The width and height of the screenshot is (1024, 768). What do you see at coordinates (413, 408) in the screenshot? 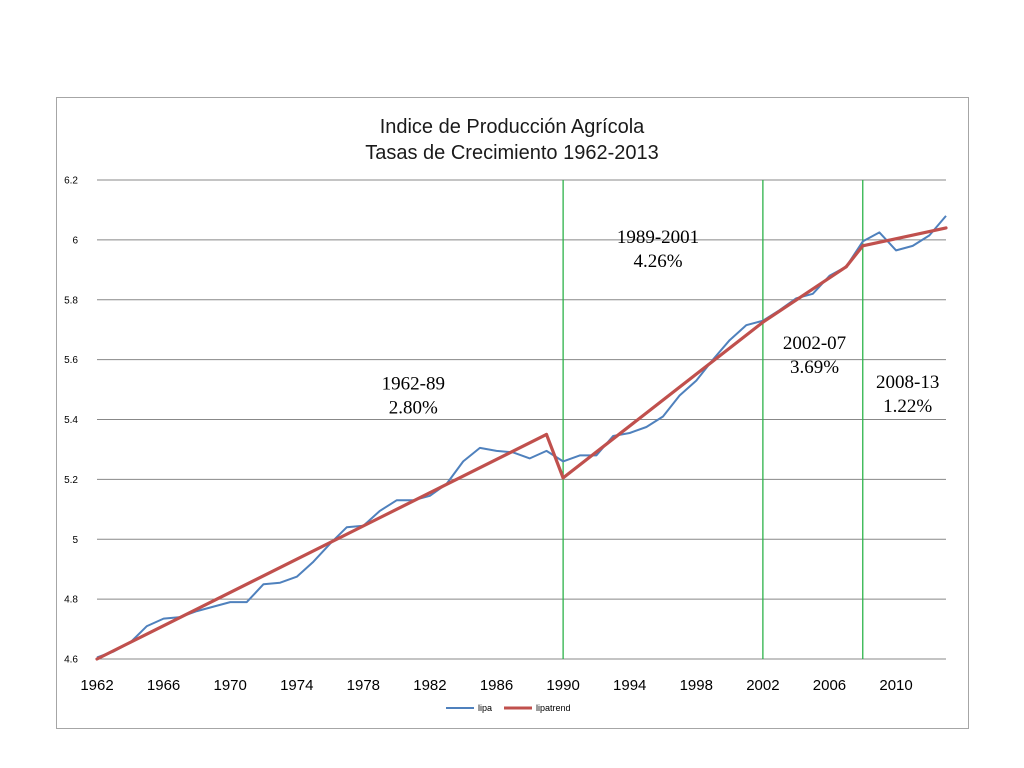
I see `period-annotation: 2.80%` at bounding box center [413, 408].